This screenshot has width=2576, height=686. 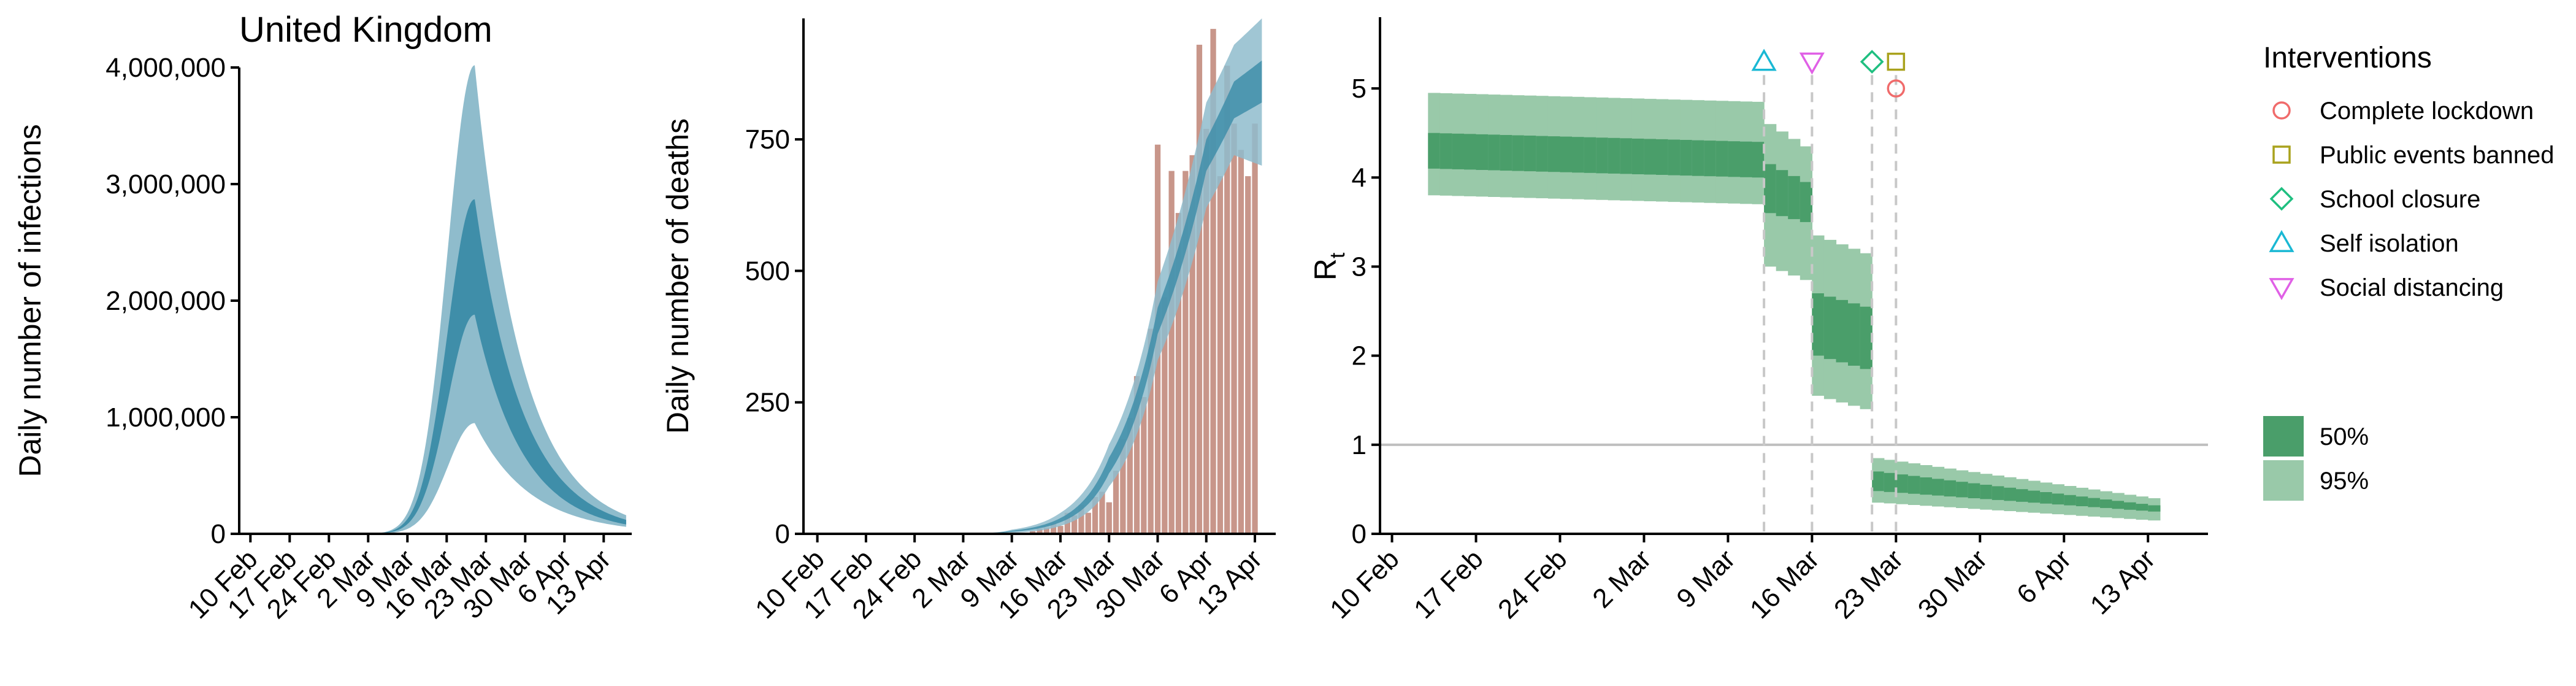 I want to click on y-axis-label-subscript: t, so click(x=1337, y=255).